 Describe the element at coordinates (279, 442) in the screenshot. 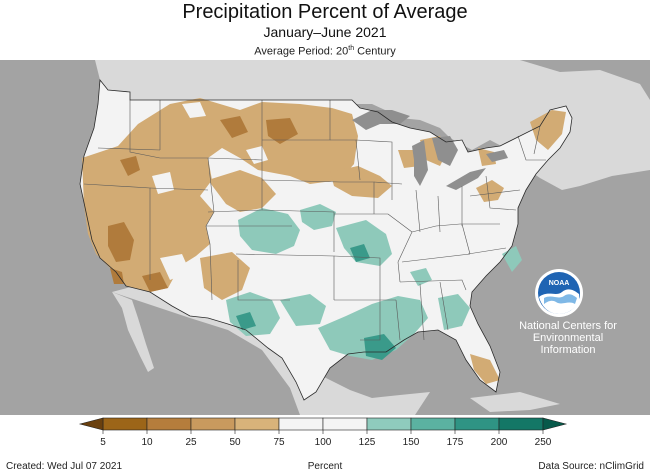

I see `legend-tick-label: 75` at that location.